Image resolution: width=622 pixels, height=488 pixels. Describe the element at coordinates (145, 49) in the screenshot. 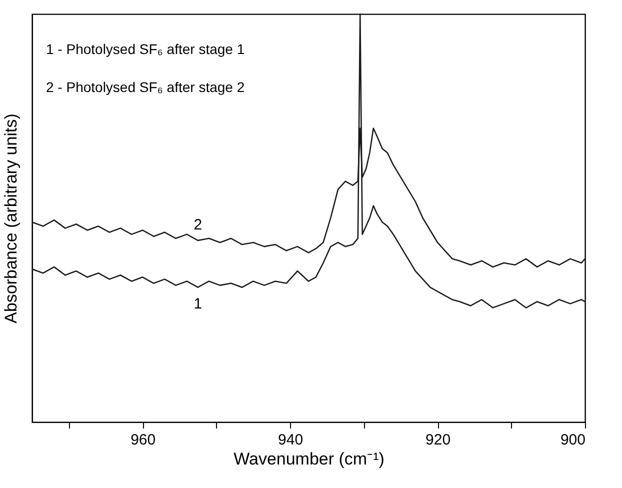

I see `annotation: 1 - Photolysed SF₆ after stage 1` at that location.